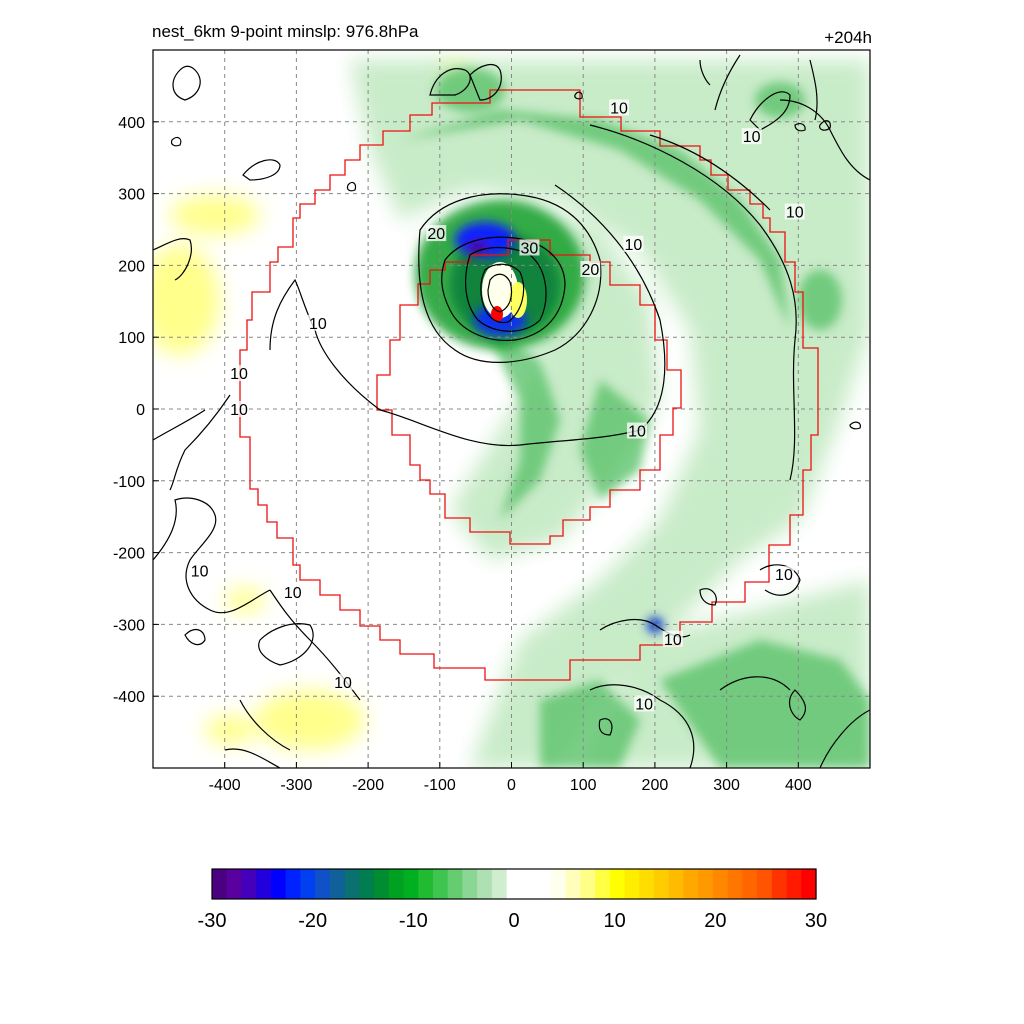 The image size is (1024, 1024). I want to click on y-tick-label: 100, so click(131, 338).